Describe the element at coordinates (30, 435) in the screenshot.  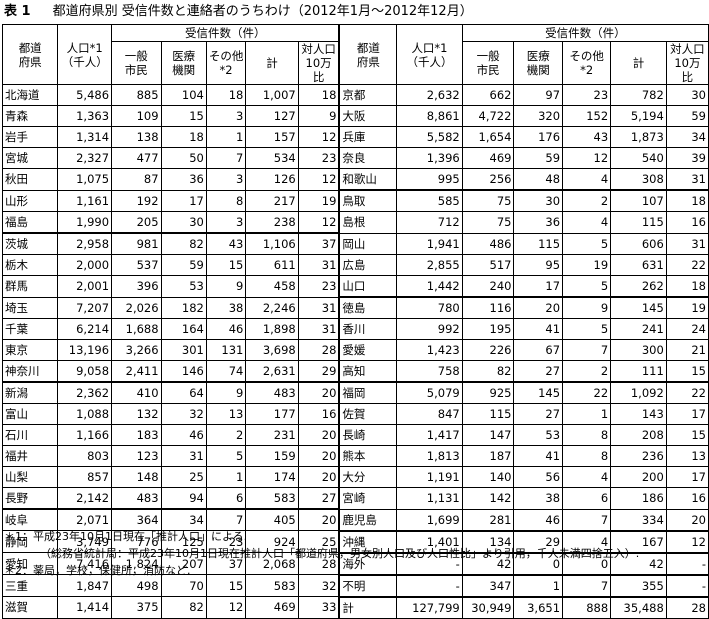
I see `cell-prefecture: 石川` at that location.